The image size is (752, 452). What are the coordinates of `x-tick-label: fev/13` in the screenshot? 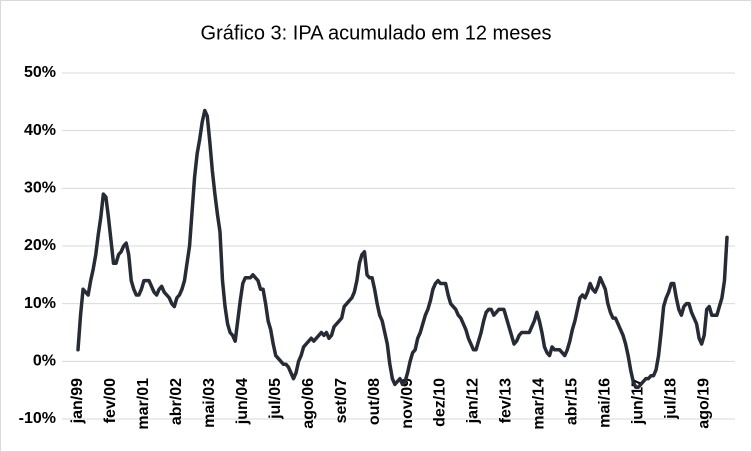 It's located at (506, 400).